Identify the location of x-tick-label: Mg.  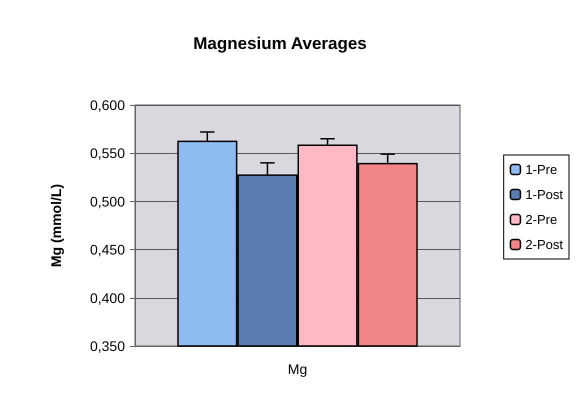
(298, 369).